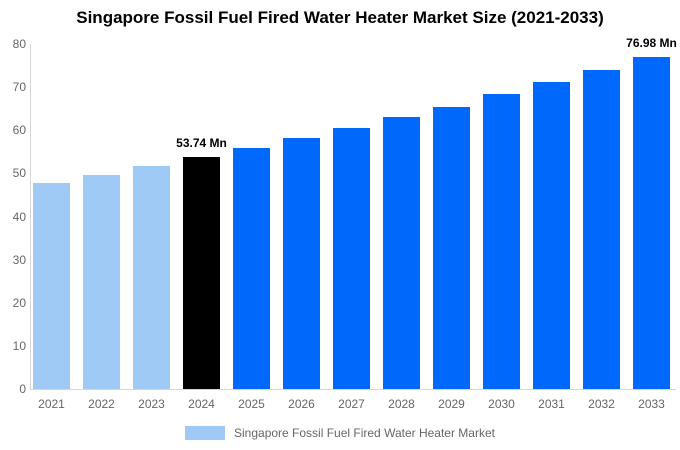 The height and width of the screenshot is (450, 680). I want to click on bar-slot-2027, so click(351, 216).